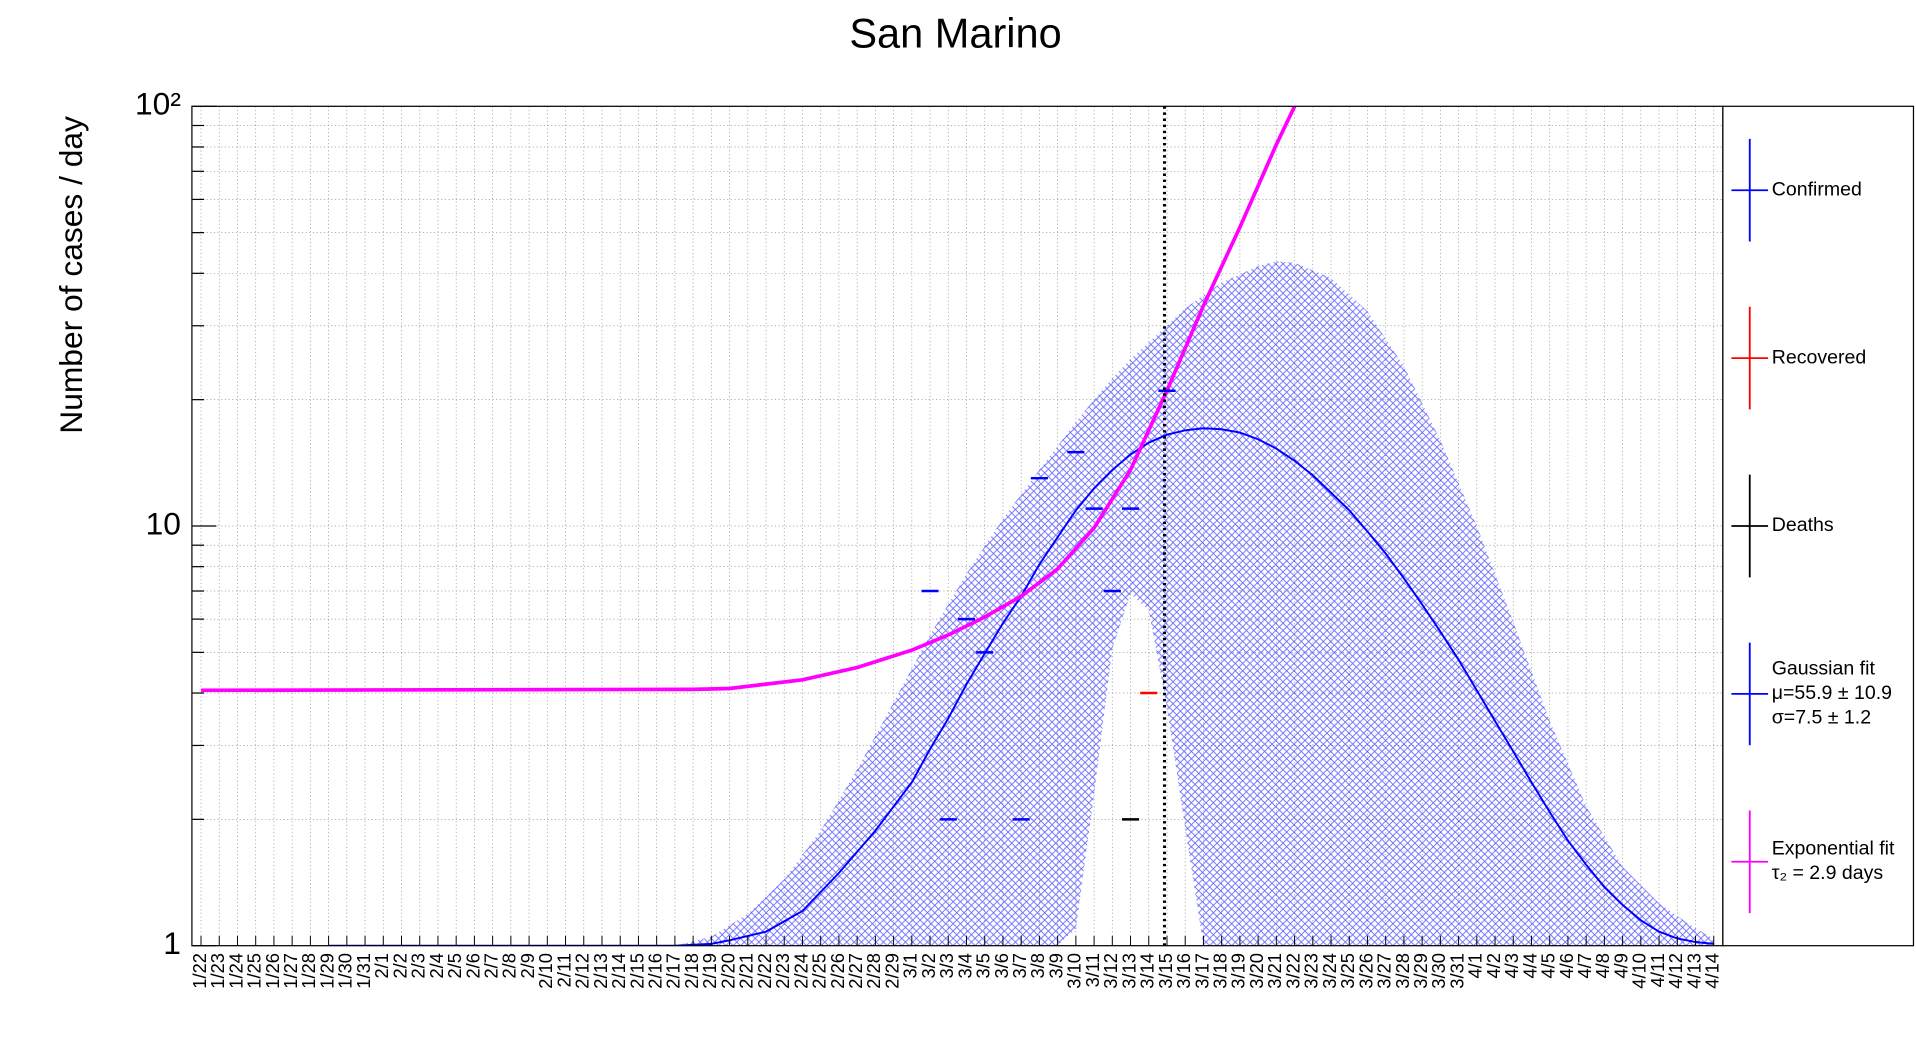 The height and width of the screenshot is (1052, 1916). I want to click on x-tick-label: 4/5, so click(1548, 965).